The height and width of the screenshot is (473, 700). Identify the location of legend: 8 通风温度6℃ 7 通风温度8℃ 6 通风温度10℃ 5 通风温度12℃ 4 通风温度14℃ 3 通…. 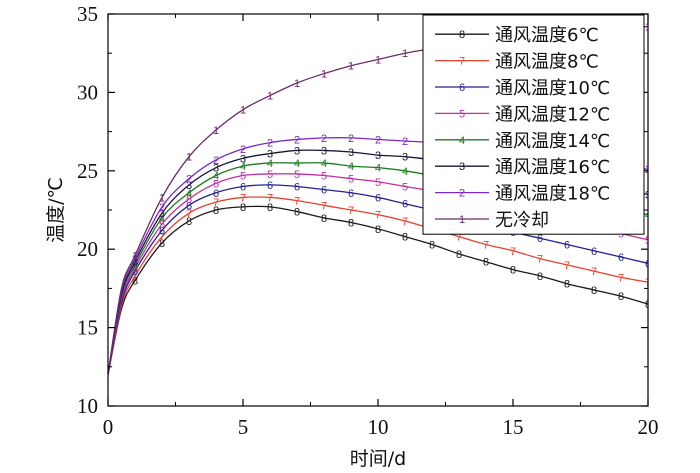
(533, 124).